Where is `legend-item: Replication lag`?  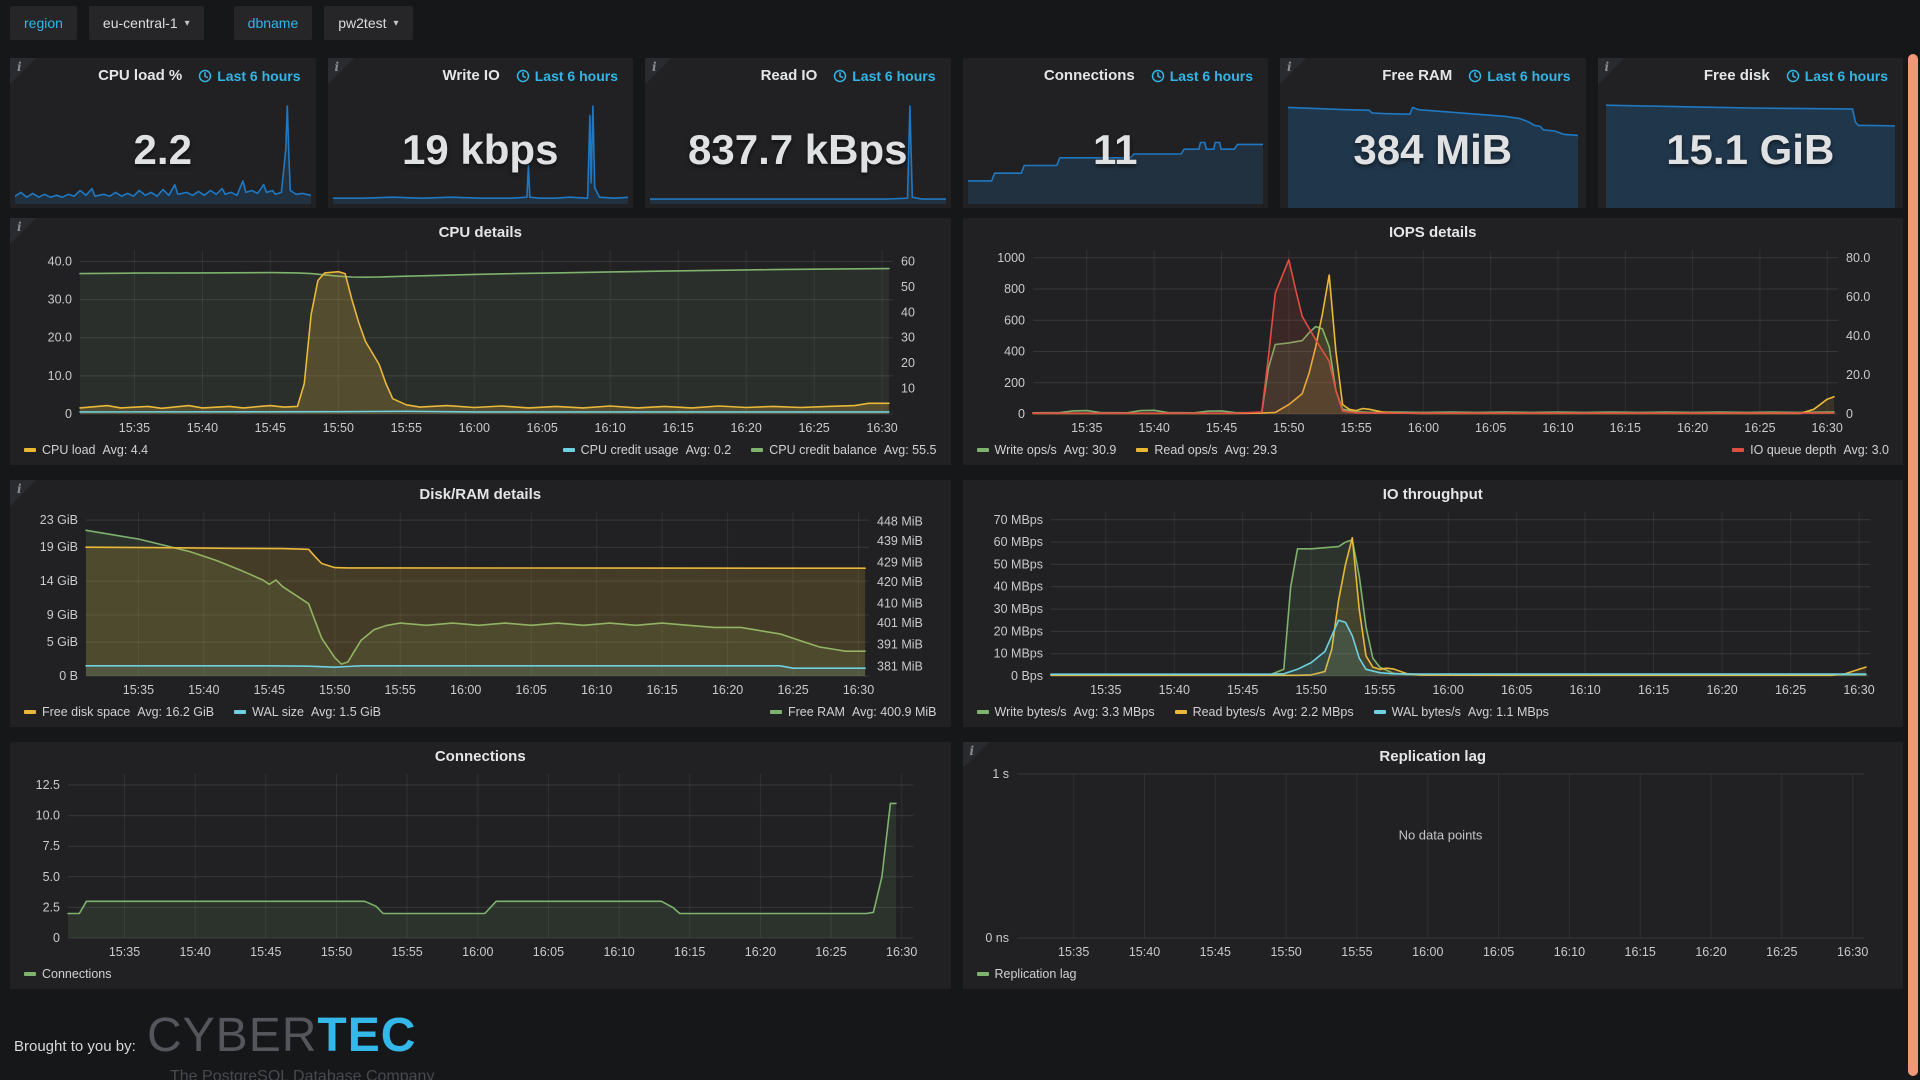 legend-item: Replication lag is located at coordinates (1026, 974).